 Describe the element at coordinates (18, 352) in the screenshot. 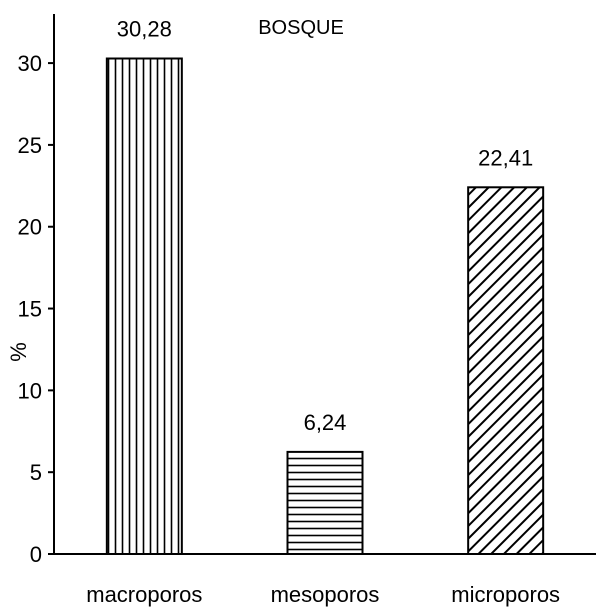

I see `y-axis-label: %` at that location.